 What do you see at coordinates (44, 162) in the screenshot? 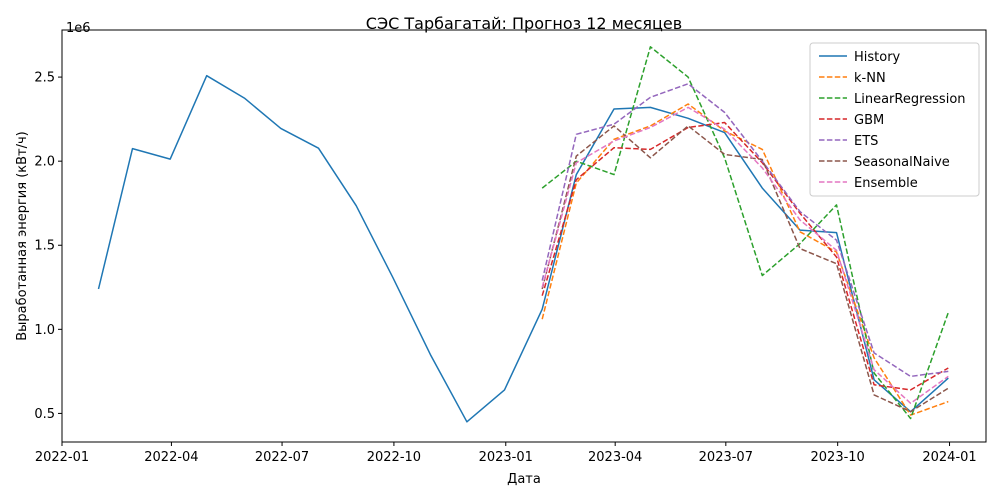
I see `y-tick-label: 2.0` at bounding box center [44, 162].